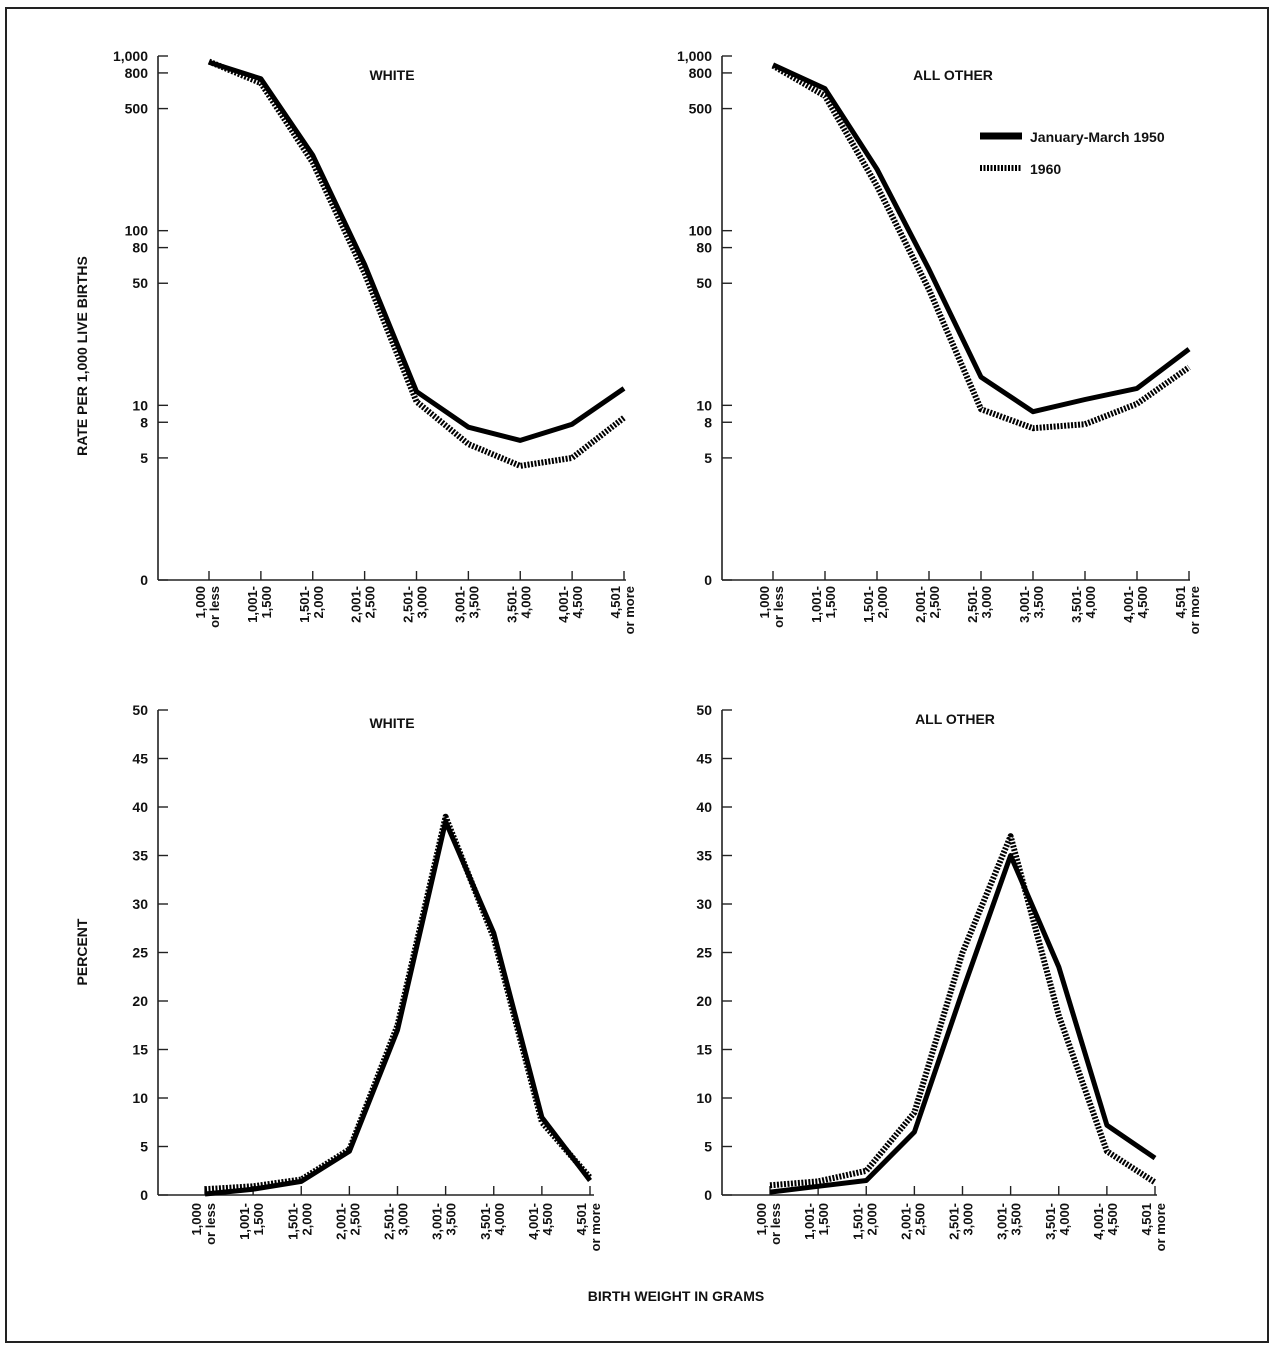  Describe the element at coordinates (704, 856) in the screenshot. I see `y-tick-label: 35` at that location.